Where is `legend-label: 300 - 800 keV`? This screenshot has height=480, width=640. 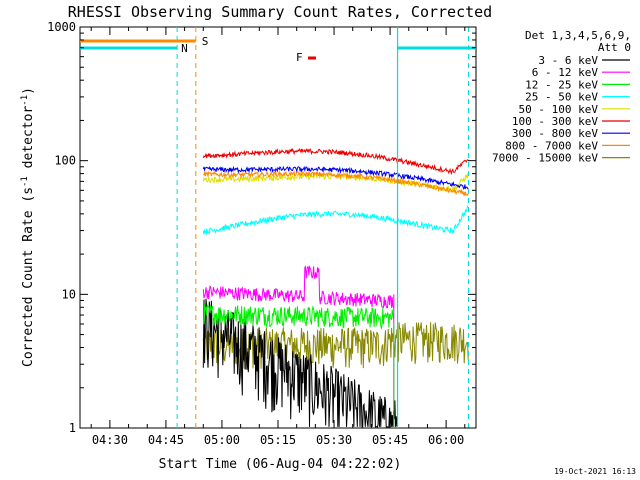 legend-label: 300 - 800 keV is located at coordinates (555, 133).